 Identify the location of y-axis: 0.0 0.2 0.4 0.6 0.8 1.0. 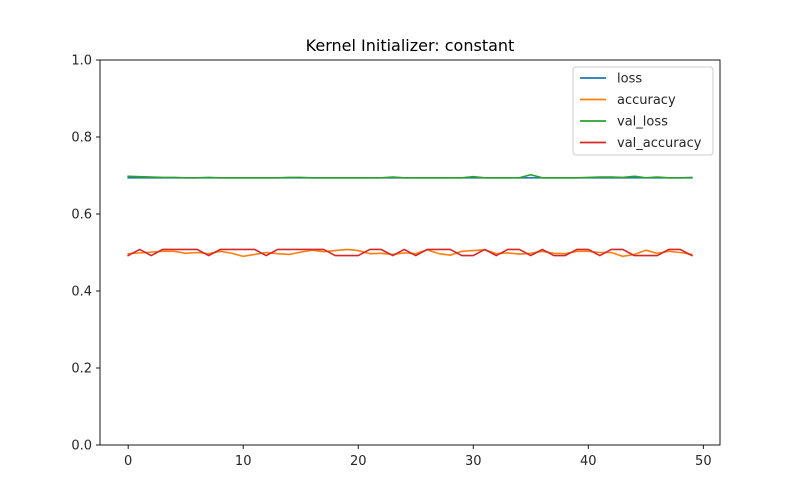
(85, 254).